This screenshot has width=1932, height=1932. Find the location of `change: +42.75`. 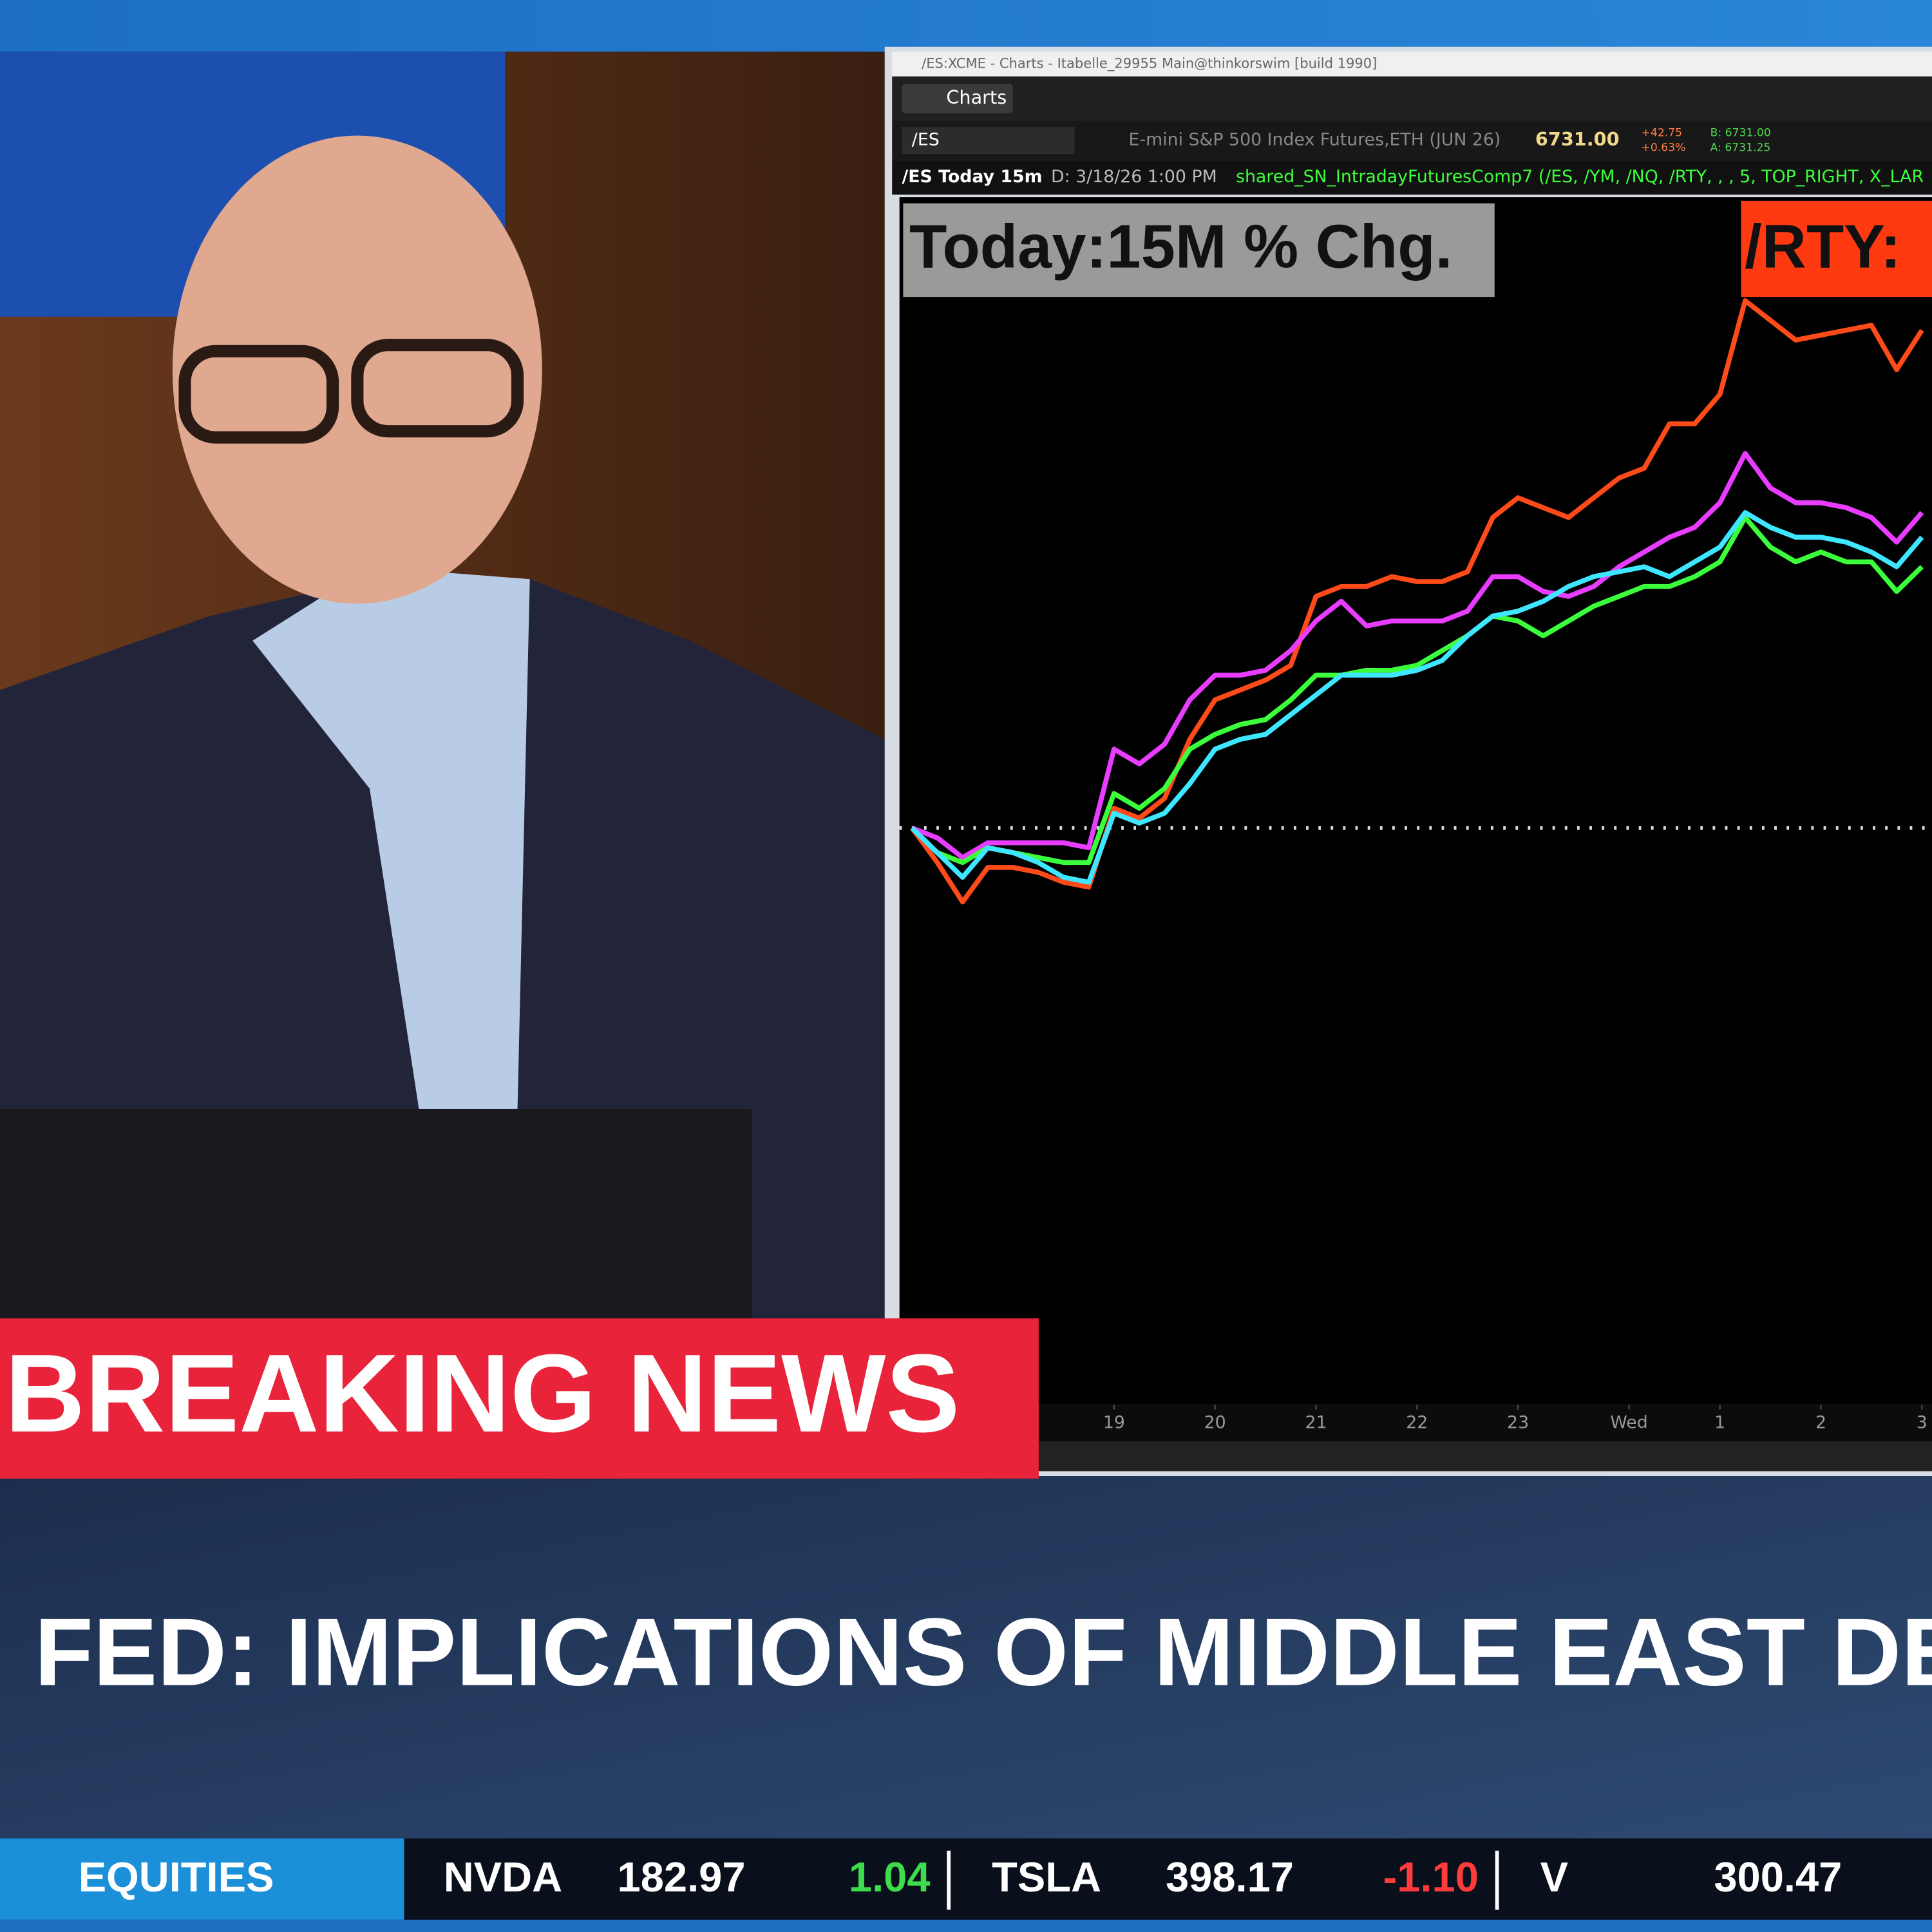

change: +42.75 is located at coordinates (1661, 133).